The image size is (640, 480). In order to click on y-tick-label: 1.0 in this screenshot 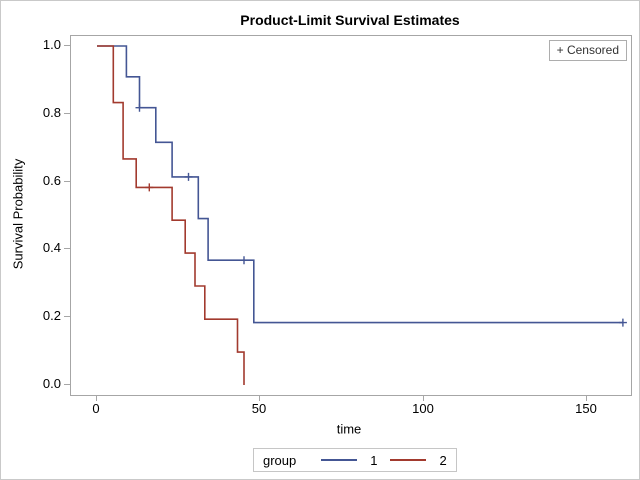, I will do `click(51, 44)`.